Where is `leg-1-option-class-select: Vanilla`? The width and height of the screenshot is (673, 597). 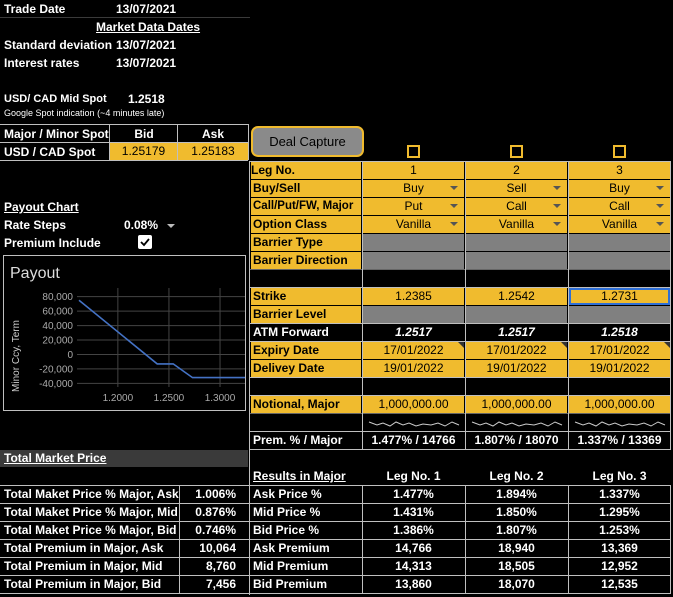 leg-1-option-class-select: Vanilla is located at coordinates (413, 224).